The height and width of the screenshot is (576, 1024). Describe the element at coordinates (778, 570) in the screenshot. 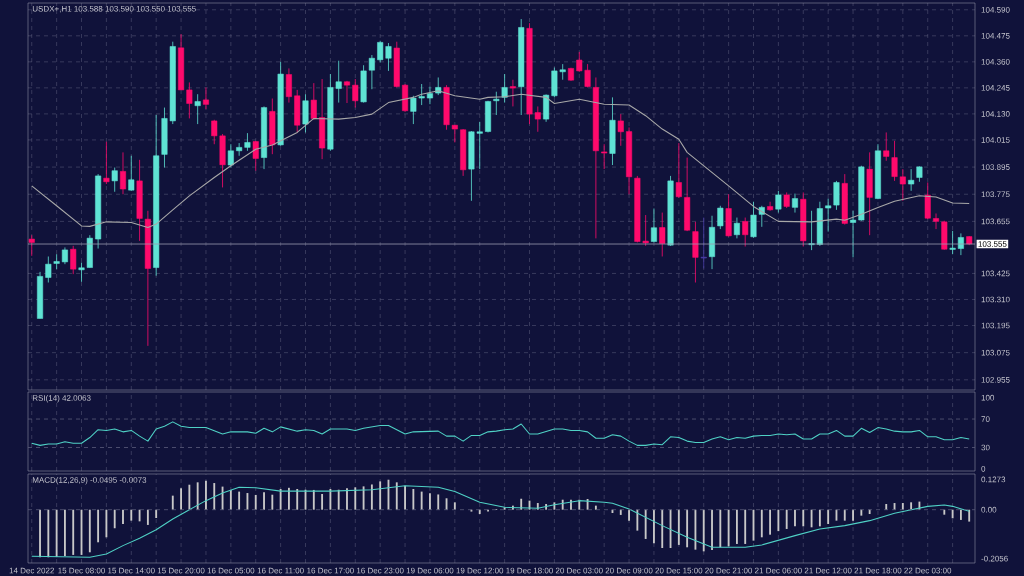

I see `x-tick-label: 21 Dec 06:00` at that location.